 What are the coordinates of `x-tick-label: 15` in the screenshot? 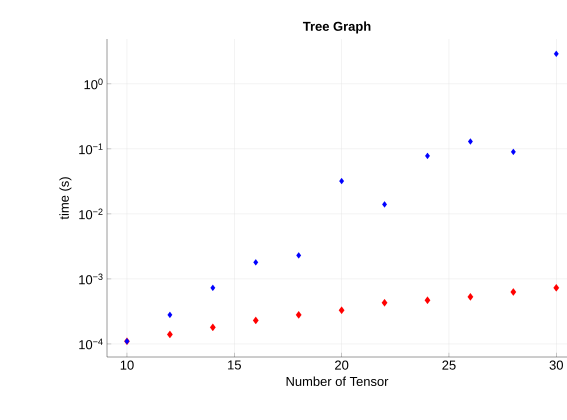 It's located at (234, 365).